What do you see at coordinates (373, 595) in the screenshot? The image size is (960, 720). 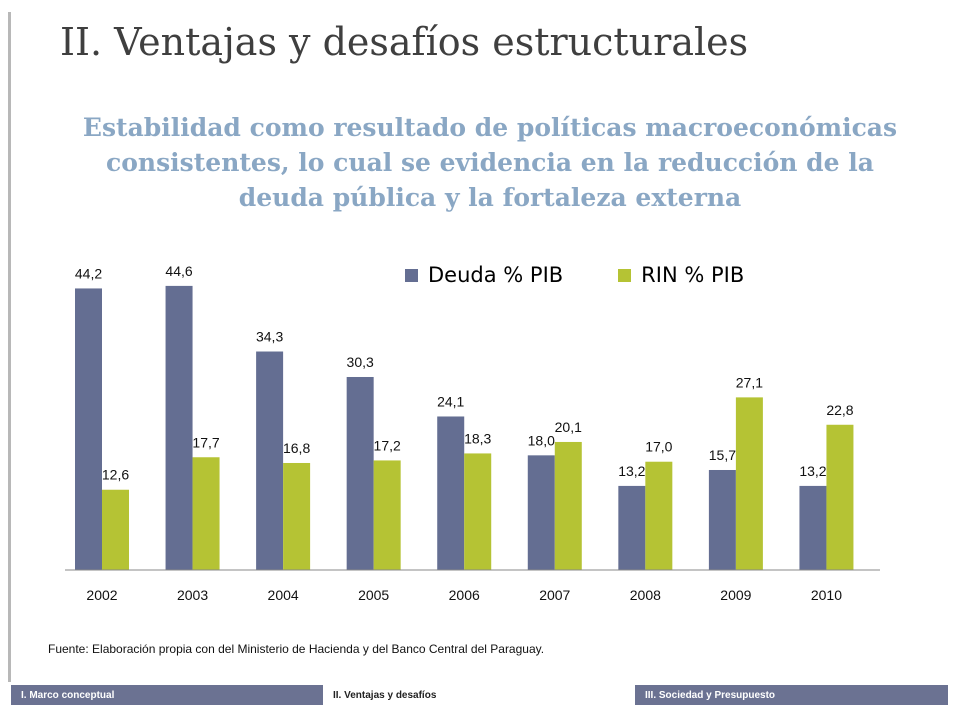 I see `x-tick-label-2005: 2005` at bounding box center [373, 595].